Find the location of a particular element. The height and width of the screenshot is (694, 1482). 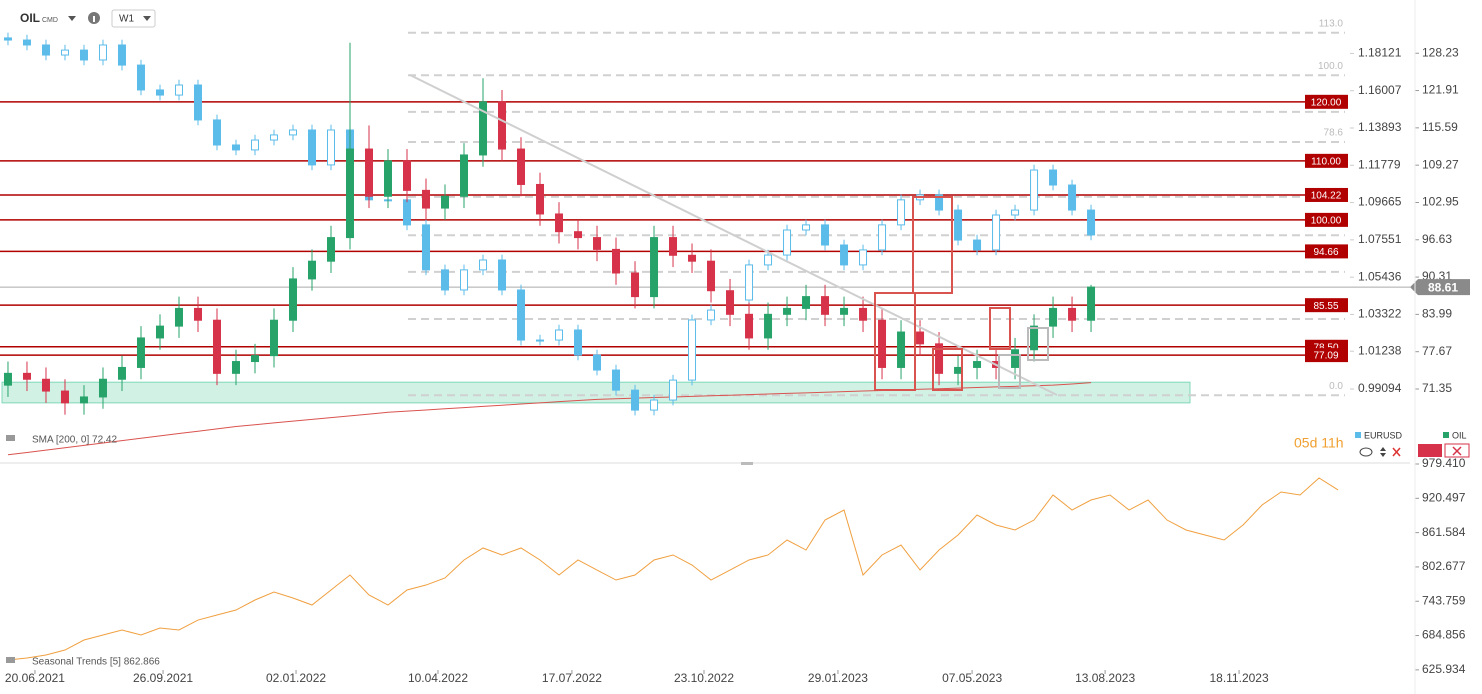

price-level-label: 104.22 is located at coordinates (1326, 196).